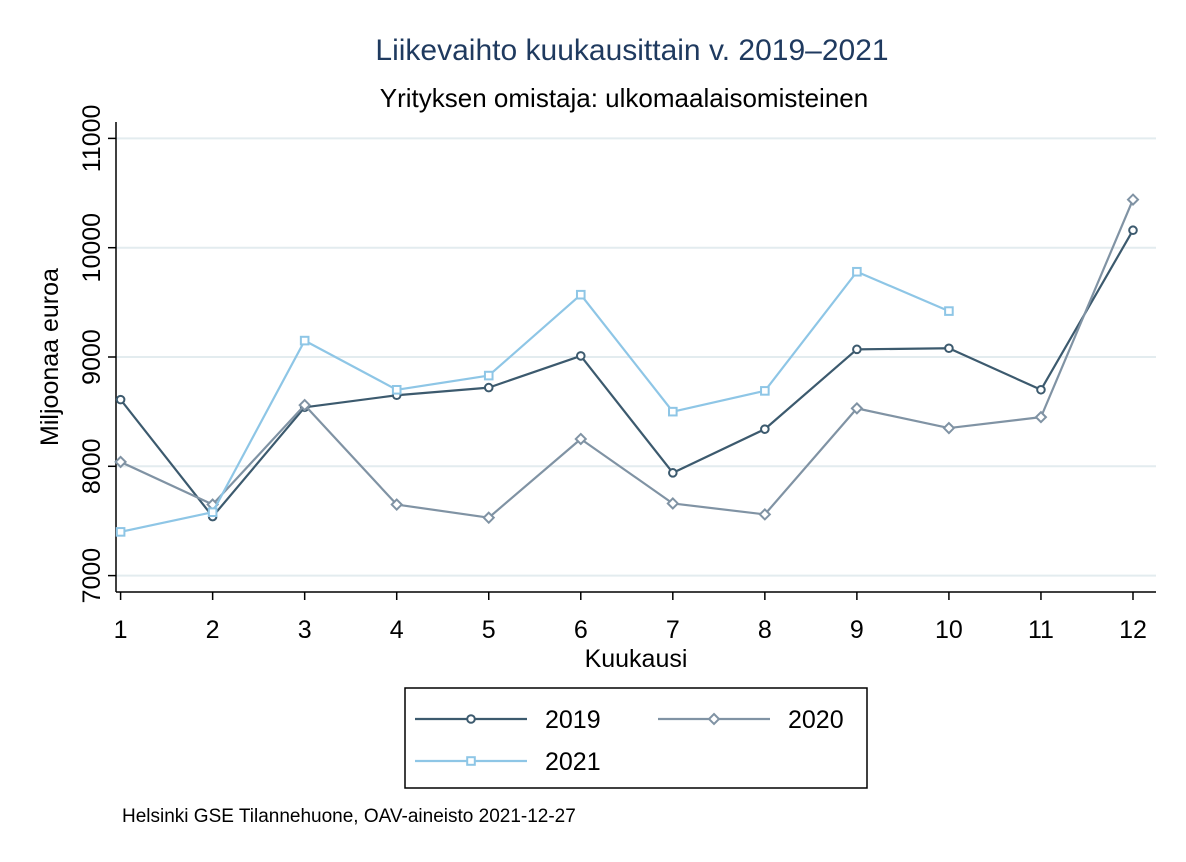  Describe the element at coordinates (765, 630) in the screenshot. I see `x-tick-label: 8` at that location.